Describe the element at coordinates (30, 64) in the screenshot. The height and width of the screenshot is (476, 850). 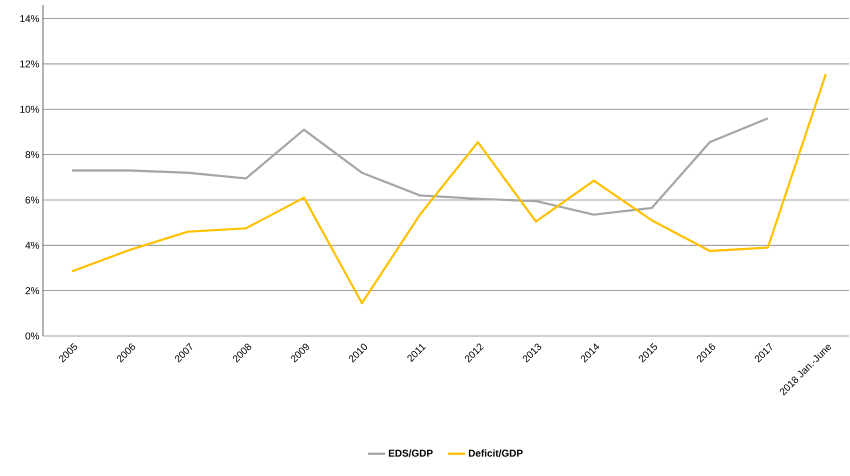
I see `y-tick-label: 12%` at that location.